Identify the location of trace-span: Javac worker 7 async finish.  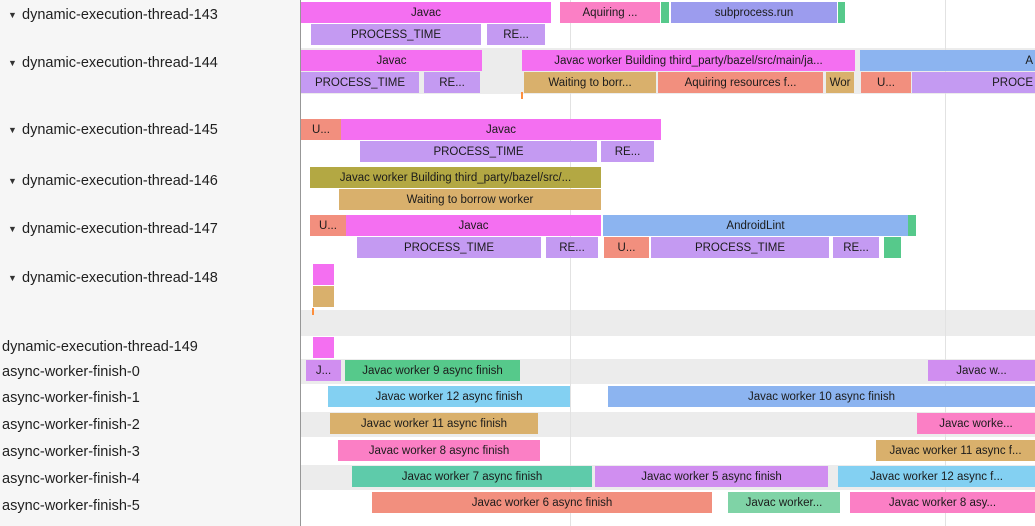
(472, 476).